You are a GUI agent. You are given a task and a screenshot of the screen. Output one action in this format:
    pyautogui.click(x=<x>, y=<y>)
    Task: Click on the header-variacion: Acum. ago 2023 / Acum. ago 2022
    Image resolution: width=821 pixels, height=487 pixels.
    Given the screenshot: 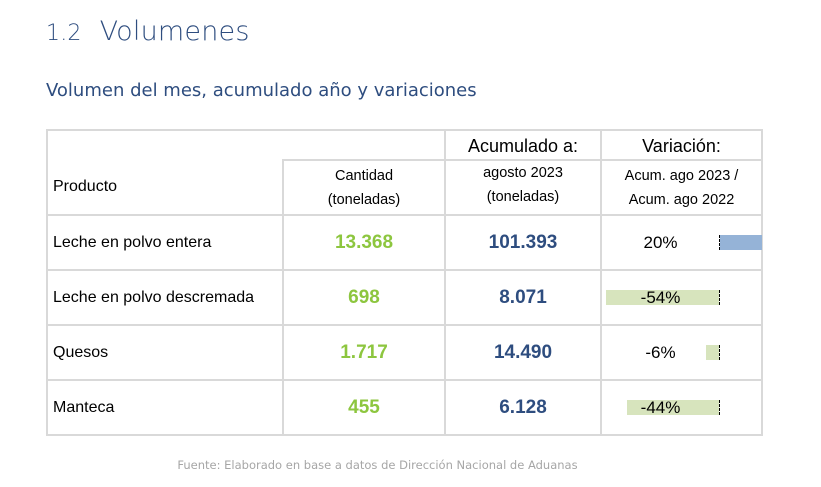 What is the action you would take?
    pyautogui.click(x=681, y=188)
    